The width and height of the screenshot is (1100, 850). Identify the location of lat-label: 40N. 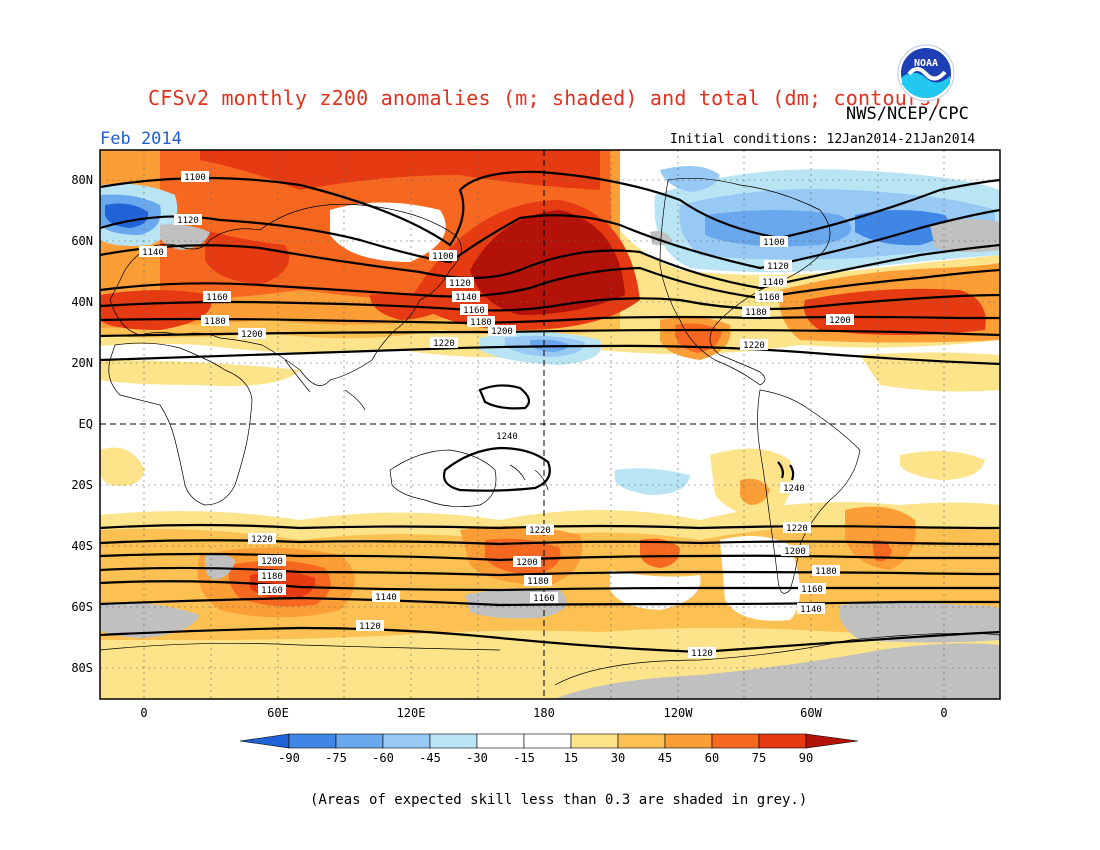
(82, 302).